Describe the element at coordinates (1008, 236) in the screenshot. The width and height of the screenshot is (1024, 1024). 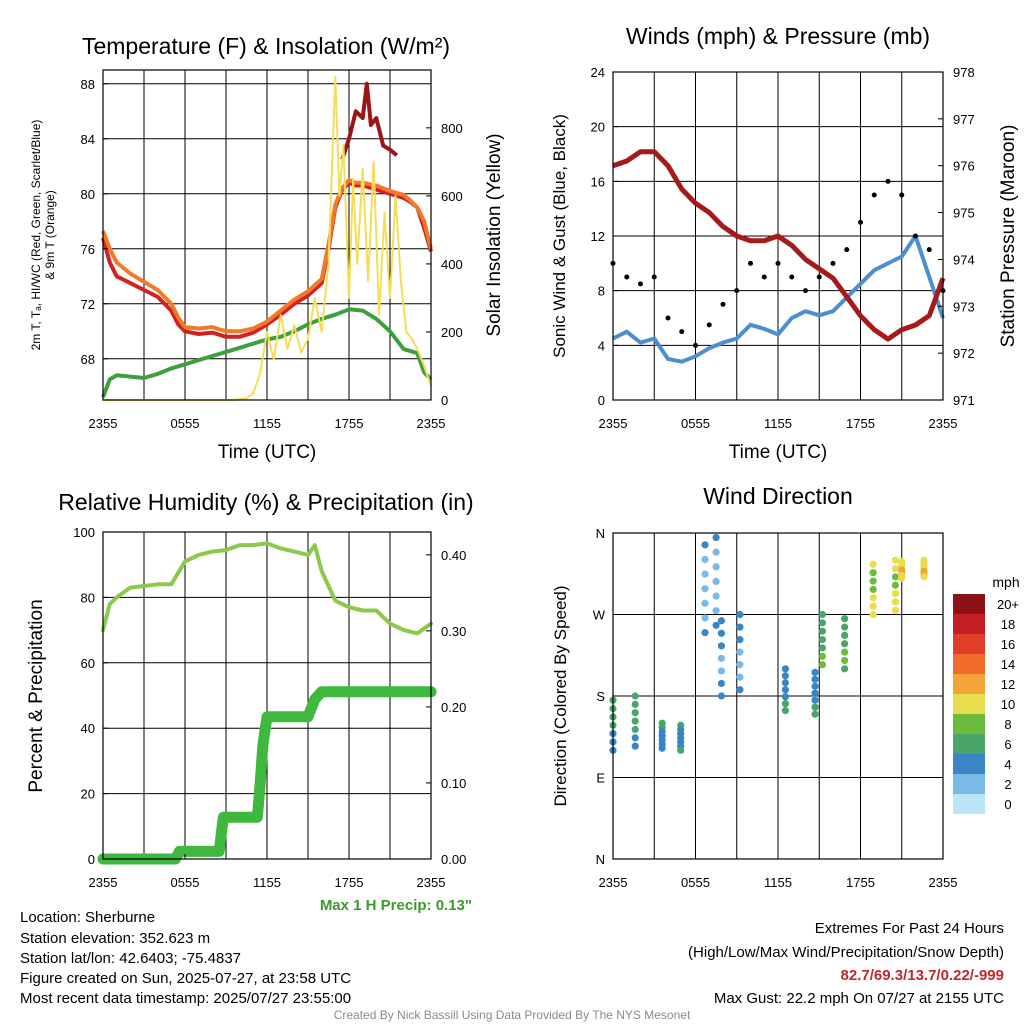
I see `winds-ylabel-right: Station Pressure (Maroon)` at that location.